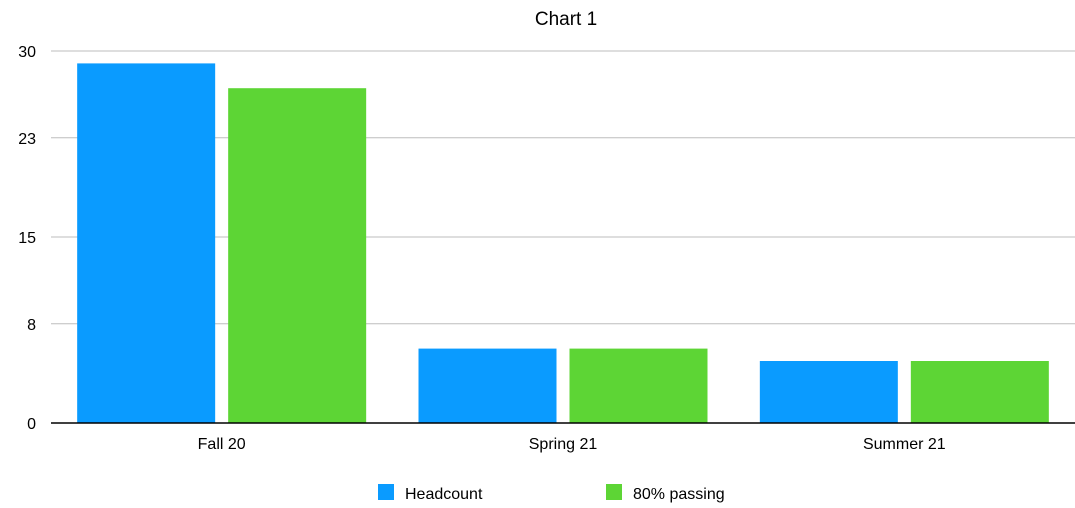 The image size is (1075, 508). Describe the element at coordinates (27, 52) in the screenshot. I see `y-tick-label: 30` at that location.